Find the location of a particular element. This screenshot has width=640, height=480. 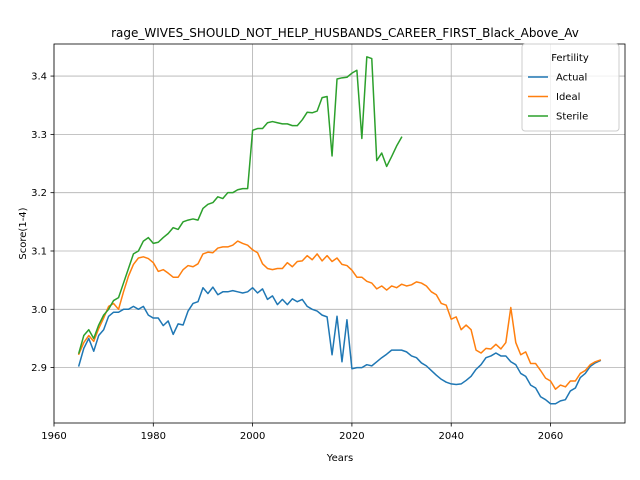

y-tick-label: 3.2 is located at coordinates (39, 193).